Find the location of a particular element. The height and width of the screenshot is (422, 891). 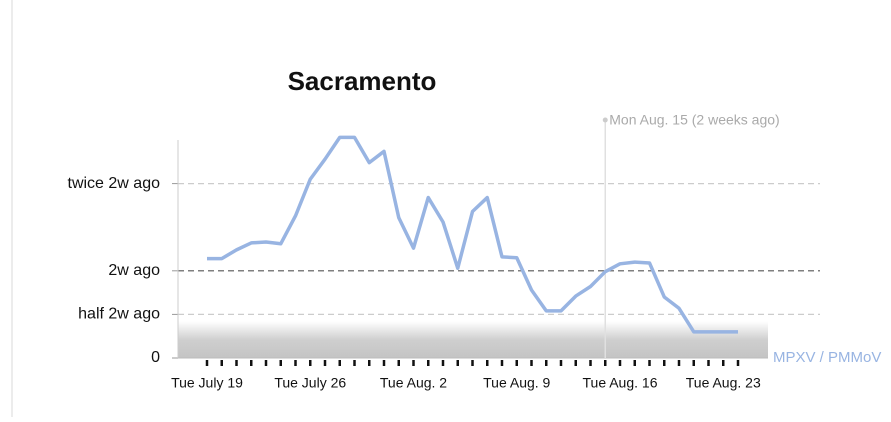

shaded-band is located at coordinates (473, 339).